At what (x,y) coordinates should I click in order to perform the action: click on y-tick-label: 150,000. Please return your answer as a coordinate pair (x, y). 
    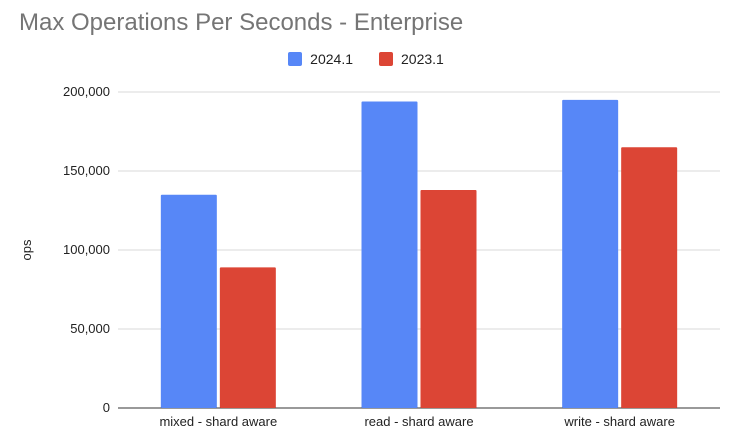
    Looking at the image, I should click on (86, 170).